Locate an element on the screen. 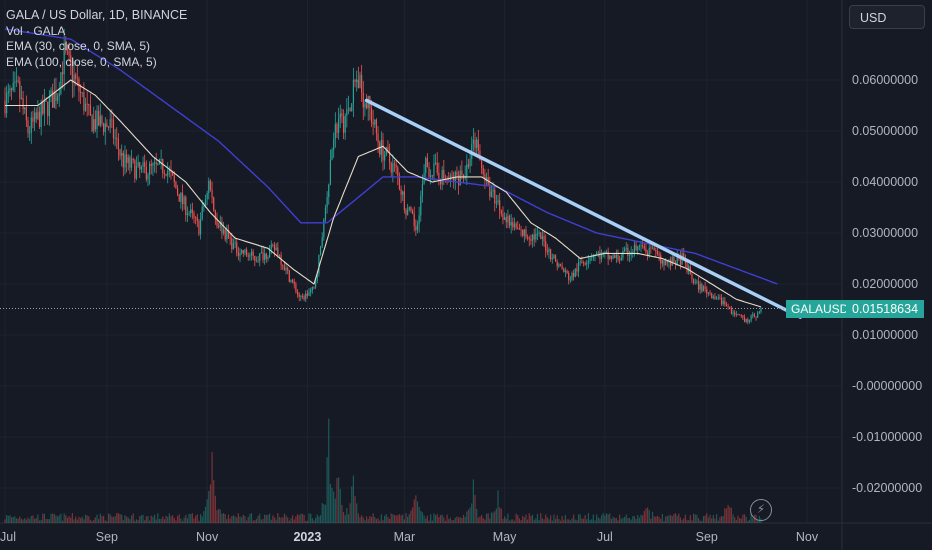  time-tick-label: Sep is located at coordinates (706, 537).